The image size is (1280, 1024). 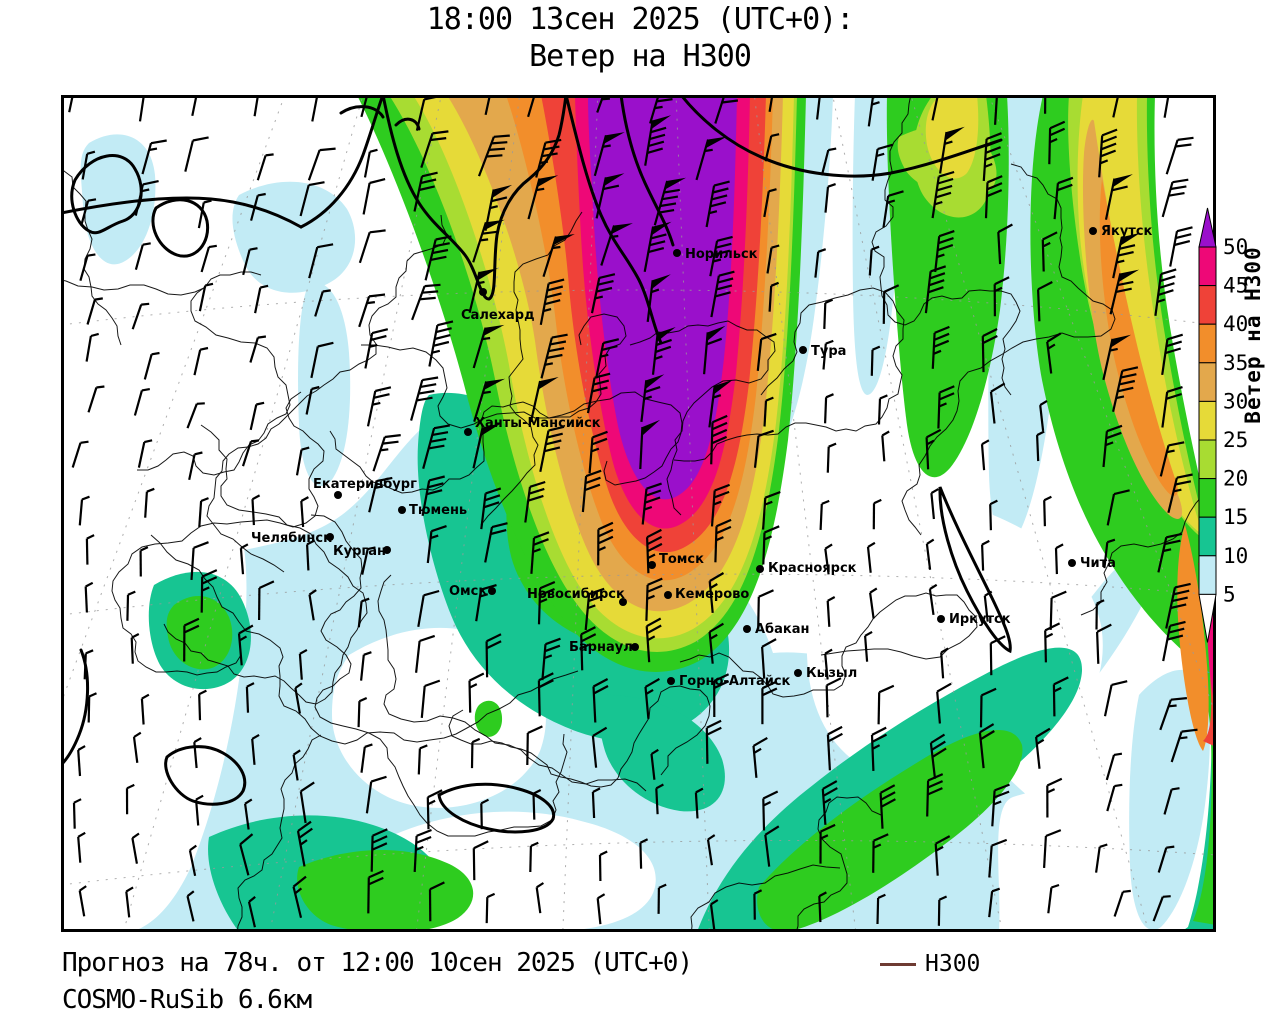 I want to click on city-label: Тура, so click(x=828, y=351).